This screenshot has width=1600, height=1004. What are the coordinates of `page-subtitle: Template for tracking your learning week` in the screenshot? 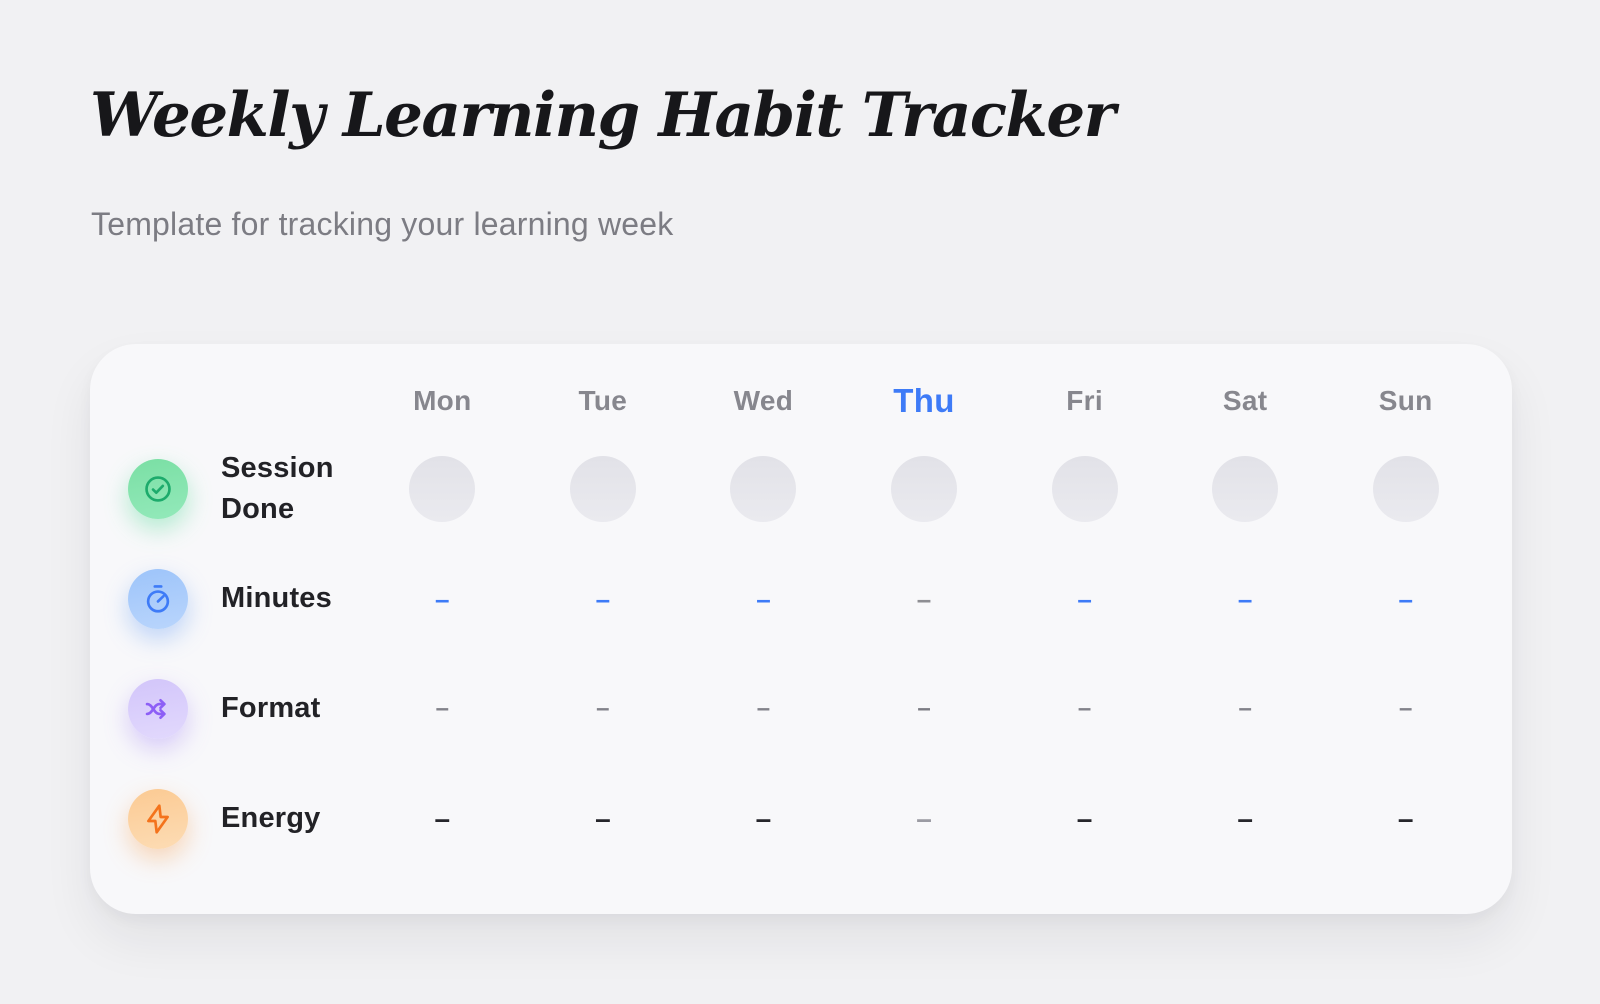 It's located at (382, 224).